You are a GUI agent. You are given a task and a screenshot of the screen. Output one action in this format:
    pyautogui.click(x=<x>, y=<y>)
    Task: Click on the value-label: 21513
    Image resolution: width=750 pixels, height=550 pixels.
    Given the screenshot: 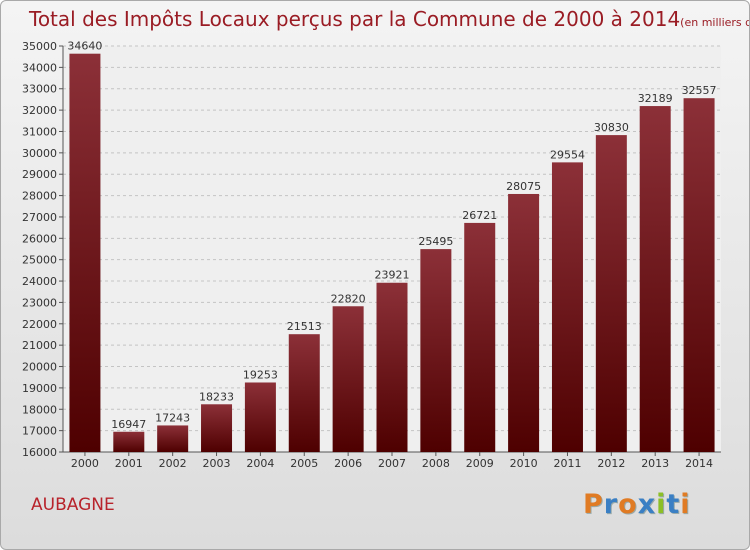 What is the action you would take?
    pyautogui.click(x=304, y=326)
    